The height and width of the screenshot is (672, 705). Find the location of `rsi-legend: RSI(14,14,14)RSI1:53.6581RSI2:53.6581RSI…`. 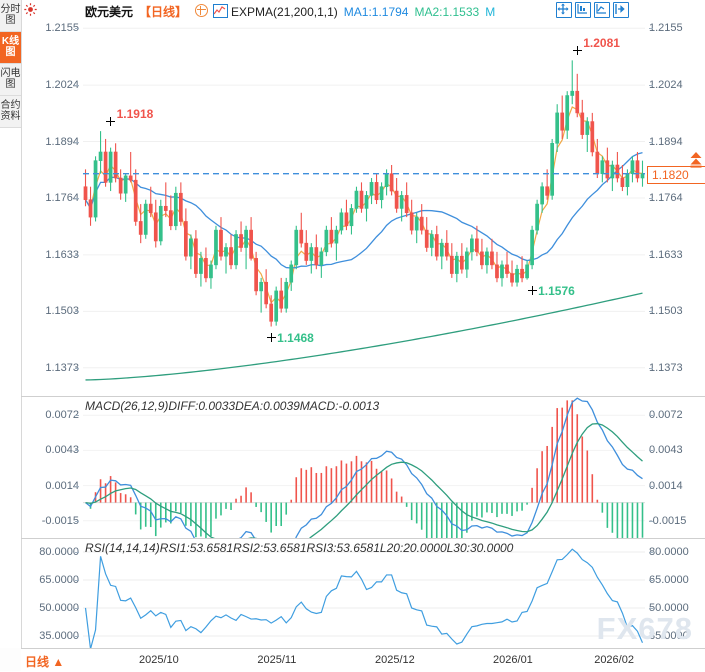

rsi-legend: RSI(14,14,14)RSI1:53.6581RSI2:53.6581RSI… is located at coordinates (299, 548).